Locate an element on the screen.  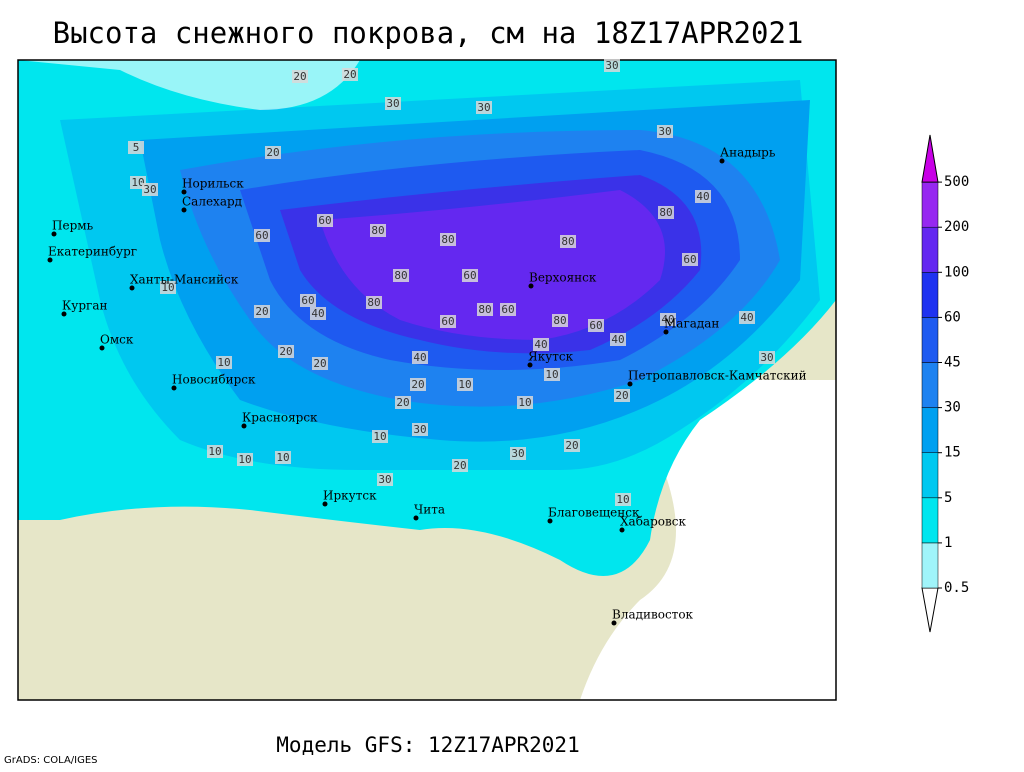
legend-top-tip is located at coordinates (930, 158).